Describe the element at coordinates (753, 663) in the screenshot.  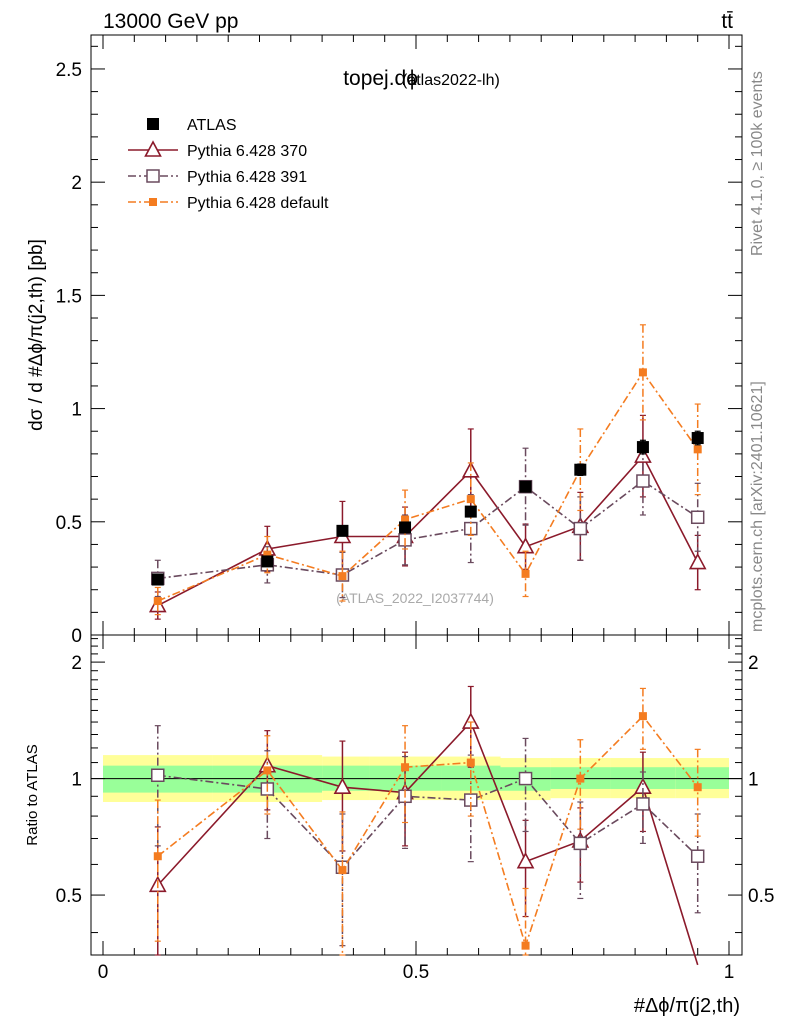
I see `ratio-y-tick-label-right: 2` at that location.